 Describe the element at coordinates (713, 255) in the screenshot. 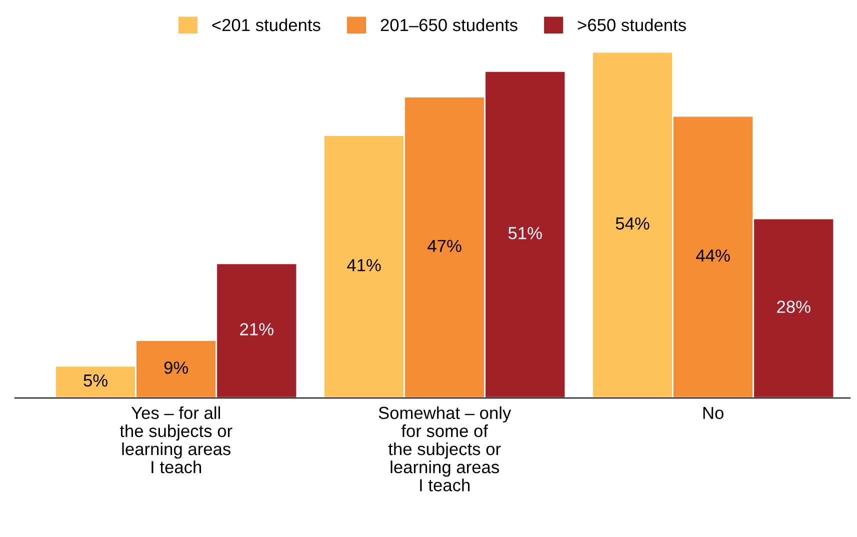

I see `data-label: 44%` at that location.